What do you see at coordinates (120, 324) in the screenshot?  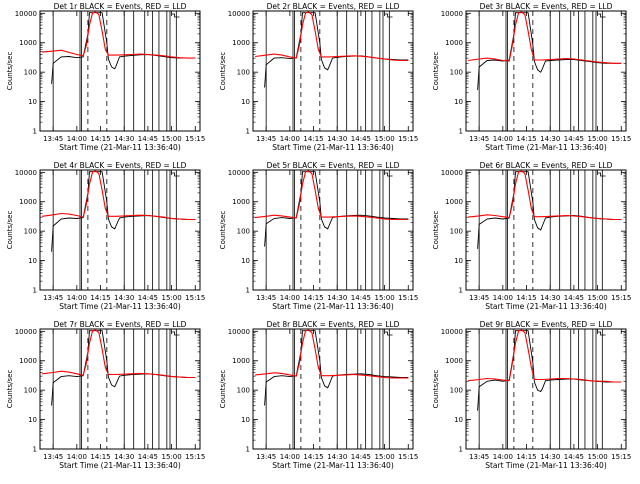 I see `panel-title: Det 7r BLACK = Events, RED = LLD` at bounding box center [120, 324].